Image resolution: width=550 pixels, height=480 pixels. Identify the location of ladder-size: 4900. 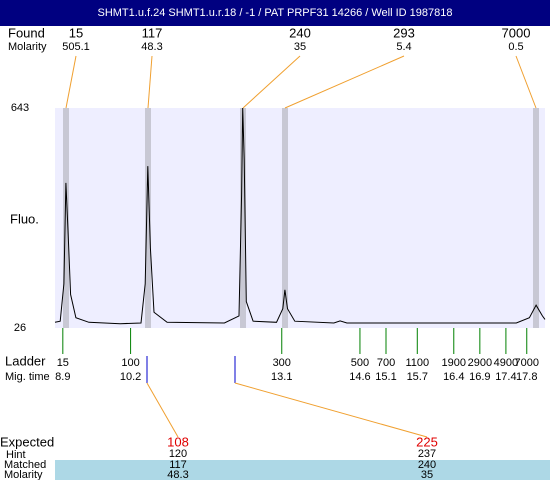
(506, 363).